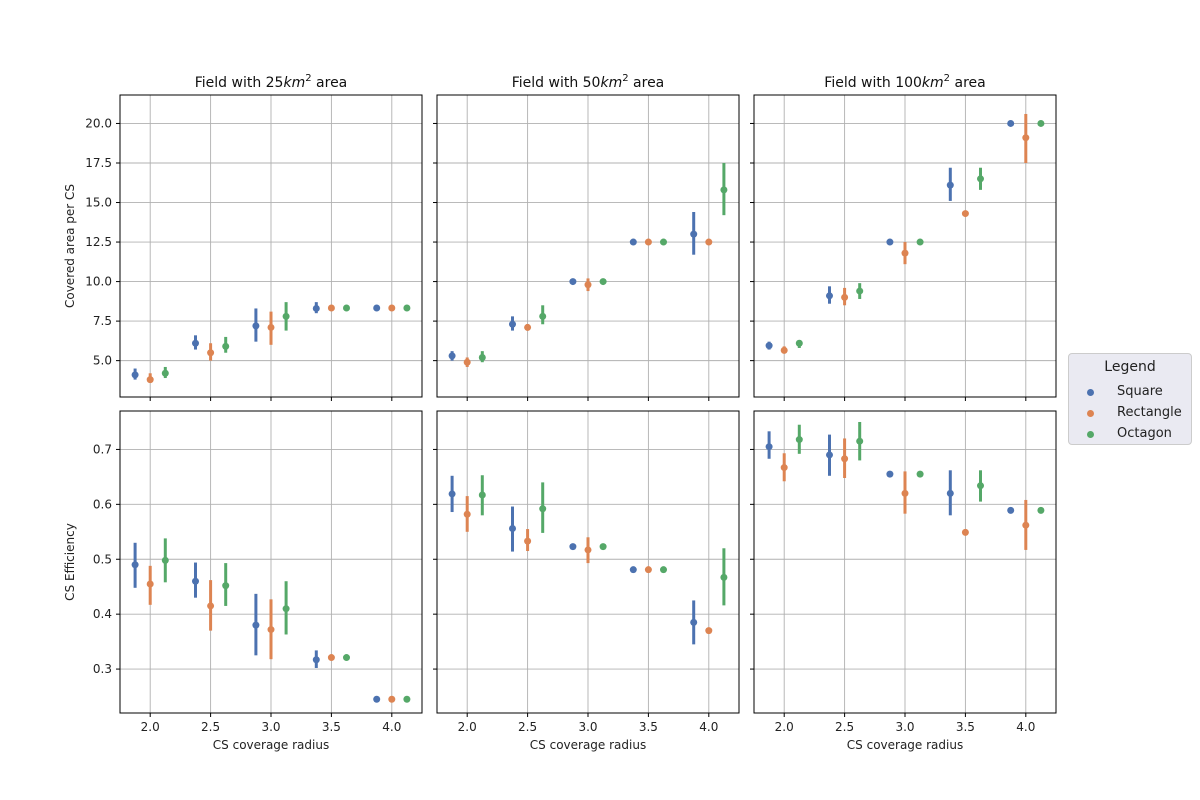  I want to click on legend-title: Legend, so click(1130, 367).